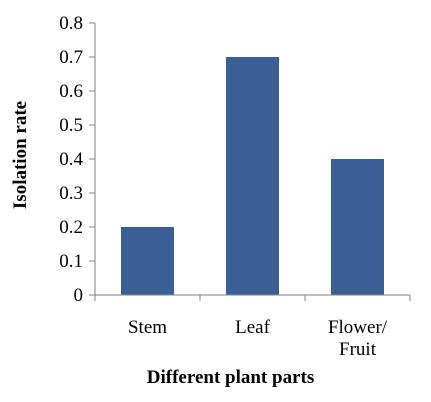 Image resolution: width=431 pixels, height=402 pixels. I want to click on y-axis-ticks: 0 0.1 0.2 0.3 0.4 0.5 0.6 0.7 0.8, so click(77, 159).